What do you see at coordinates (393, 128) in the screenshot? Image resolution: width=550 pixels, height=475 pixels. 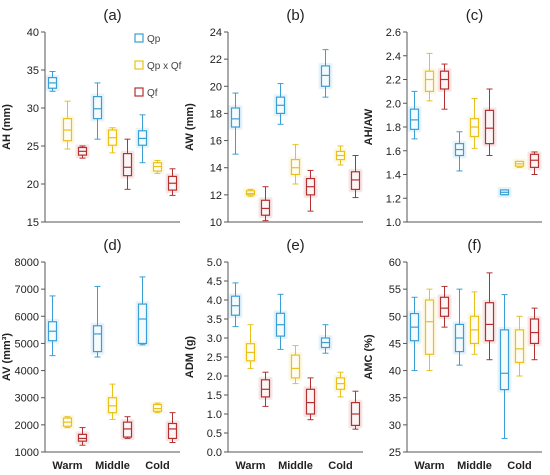 I see `y-tick-label: 1.8` at bounding box center [393, 128].